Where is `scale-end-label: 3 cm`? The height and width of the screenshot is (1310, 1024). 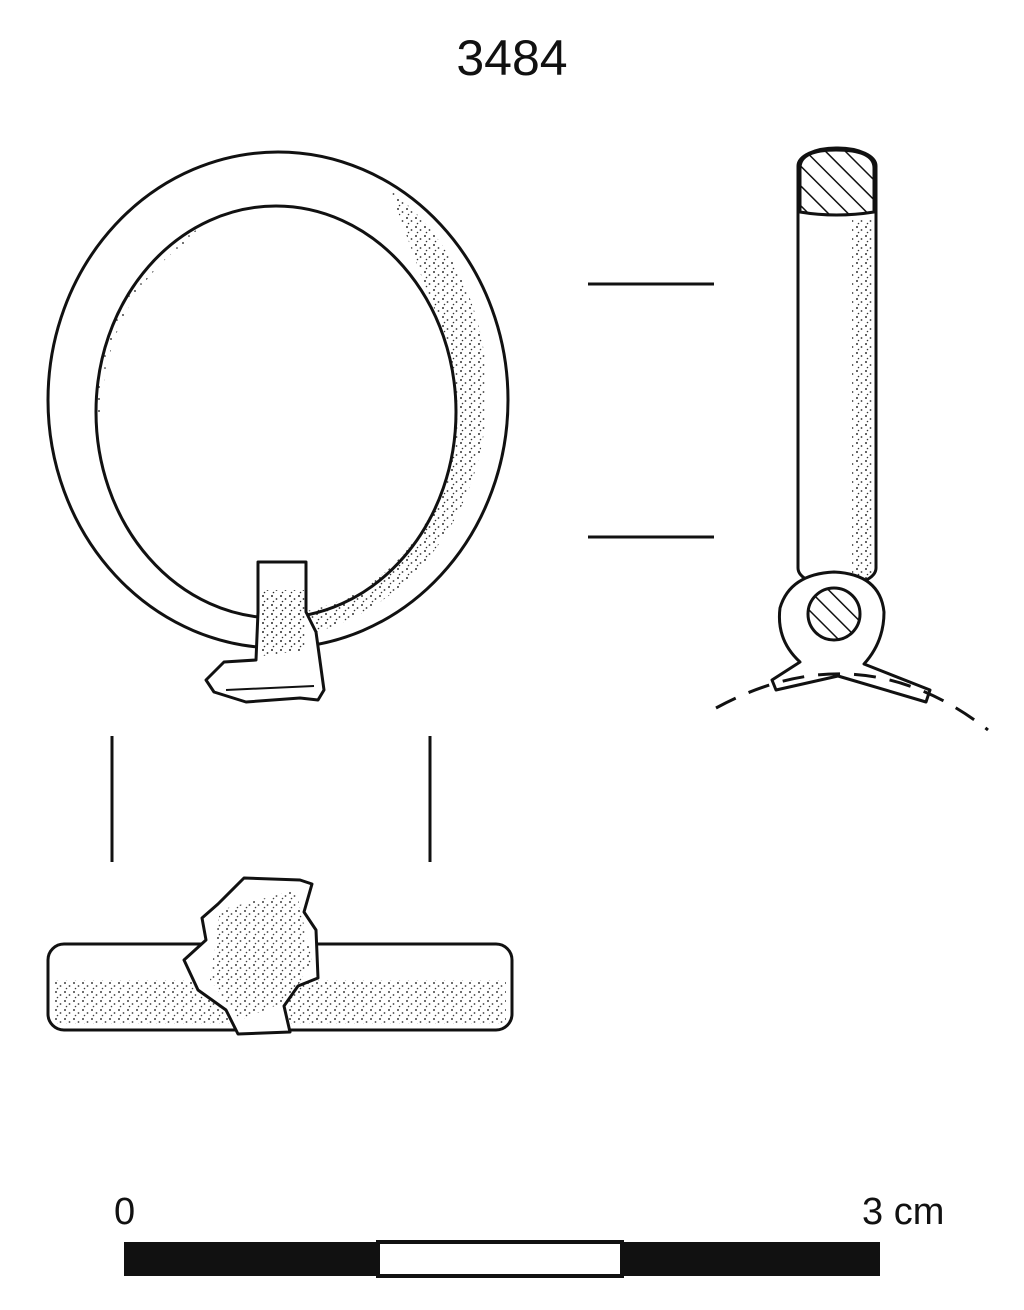
scale-end-label: 3 cm is located at coordinates (903, 1212).